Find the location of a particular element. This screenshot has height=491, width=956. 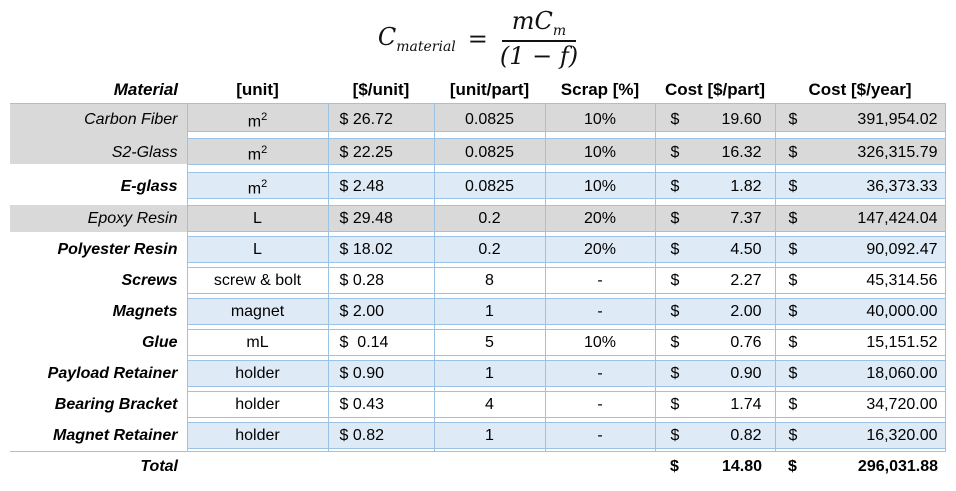

unit-per-part-cell: 0.2 is located at coordinates (489, 218).